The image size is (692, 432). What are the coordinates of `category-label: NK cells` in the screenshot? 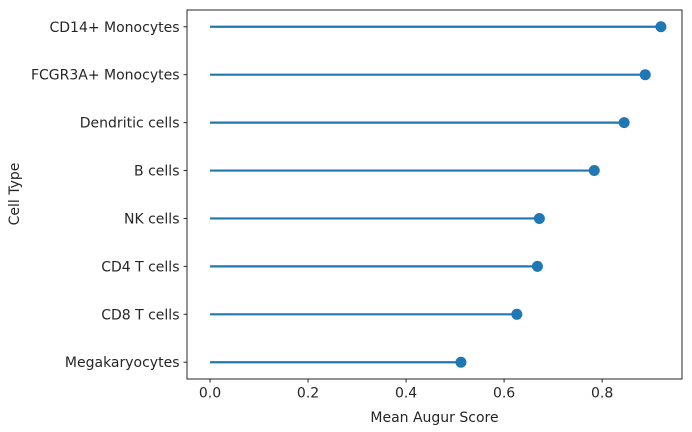 It's located at (152, 219).